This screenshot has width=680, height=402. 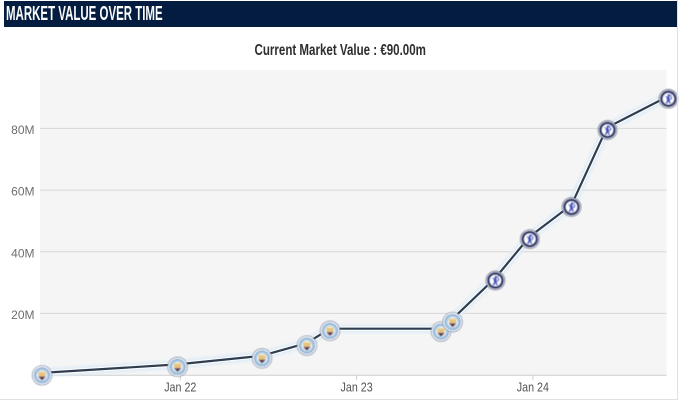 What do you see at coordinates (22, 192) in the screenshot?
I see `svg-text: 60M` at bounding box center [22, 192].